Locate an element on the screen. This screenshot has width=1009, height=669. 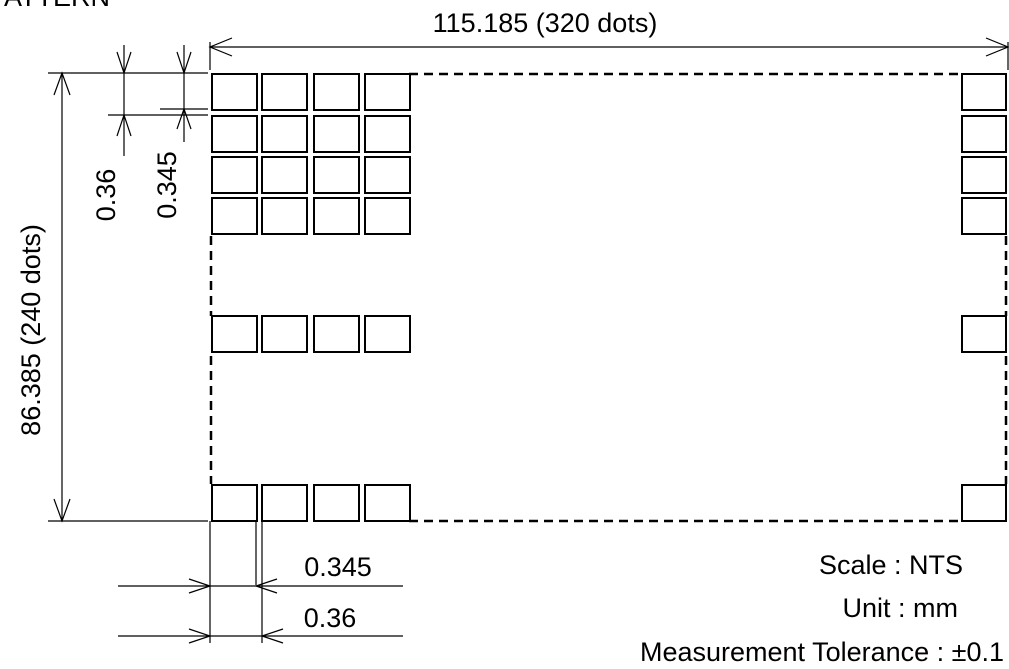
dot-cell-left-r3-c1 is located at coordinates (284, 216).